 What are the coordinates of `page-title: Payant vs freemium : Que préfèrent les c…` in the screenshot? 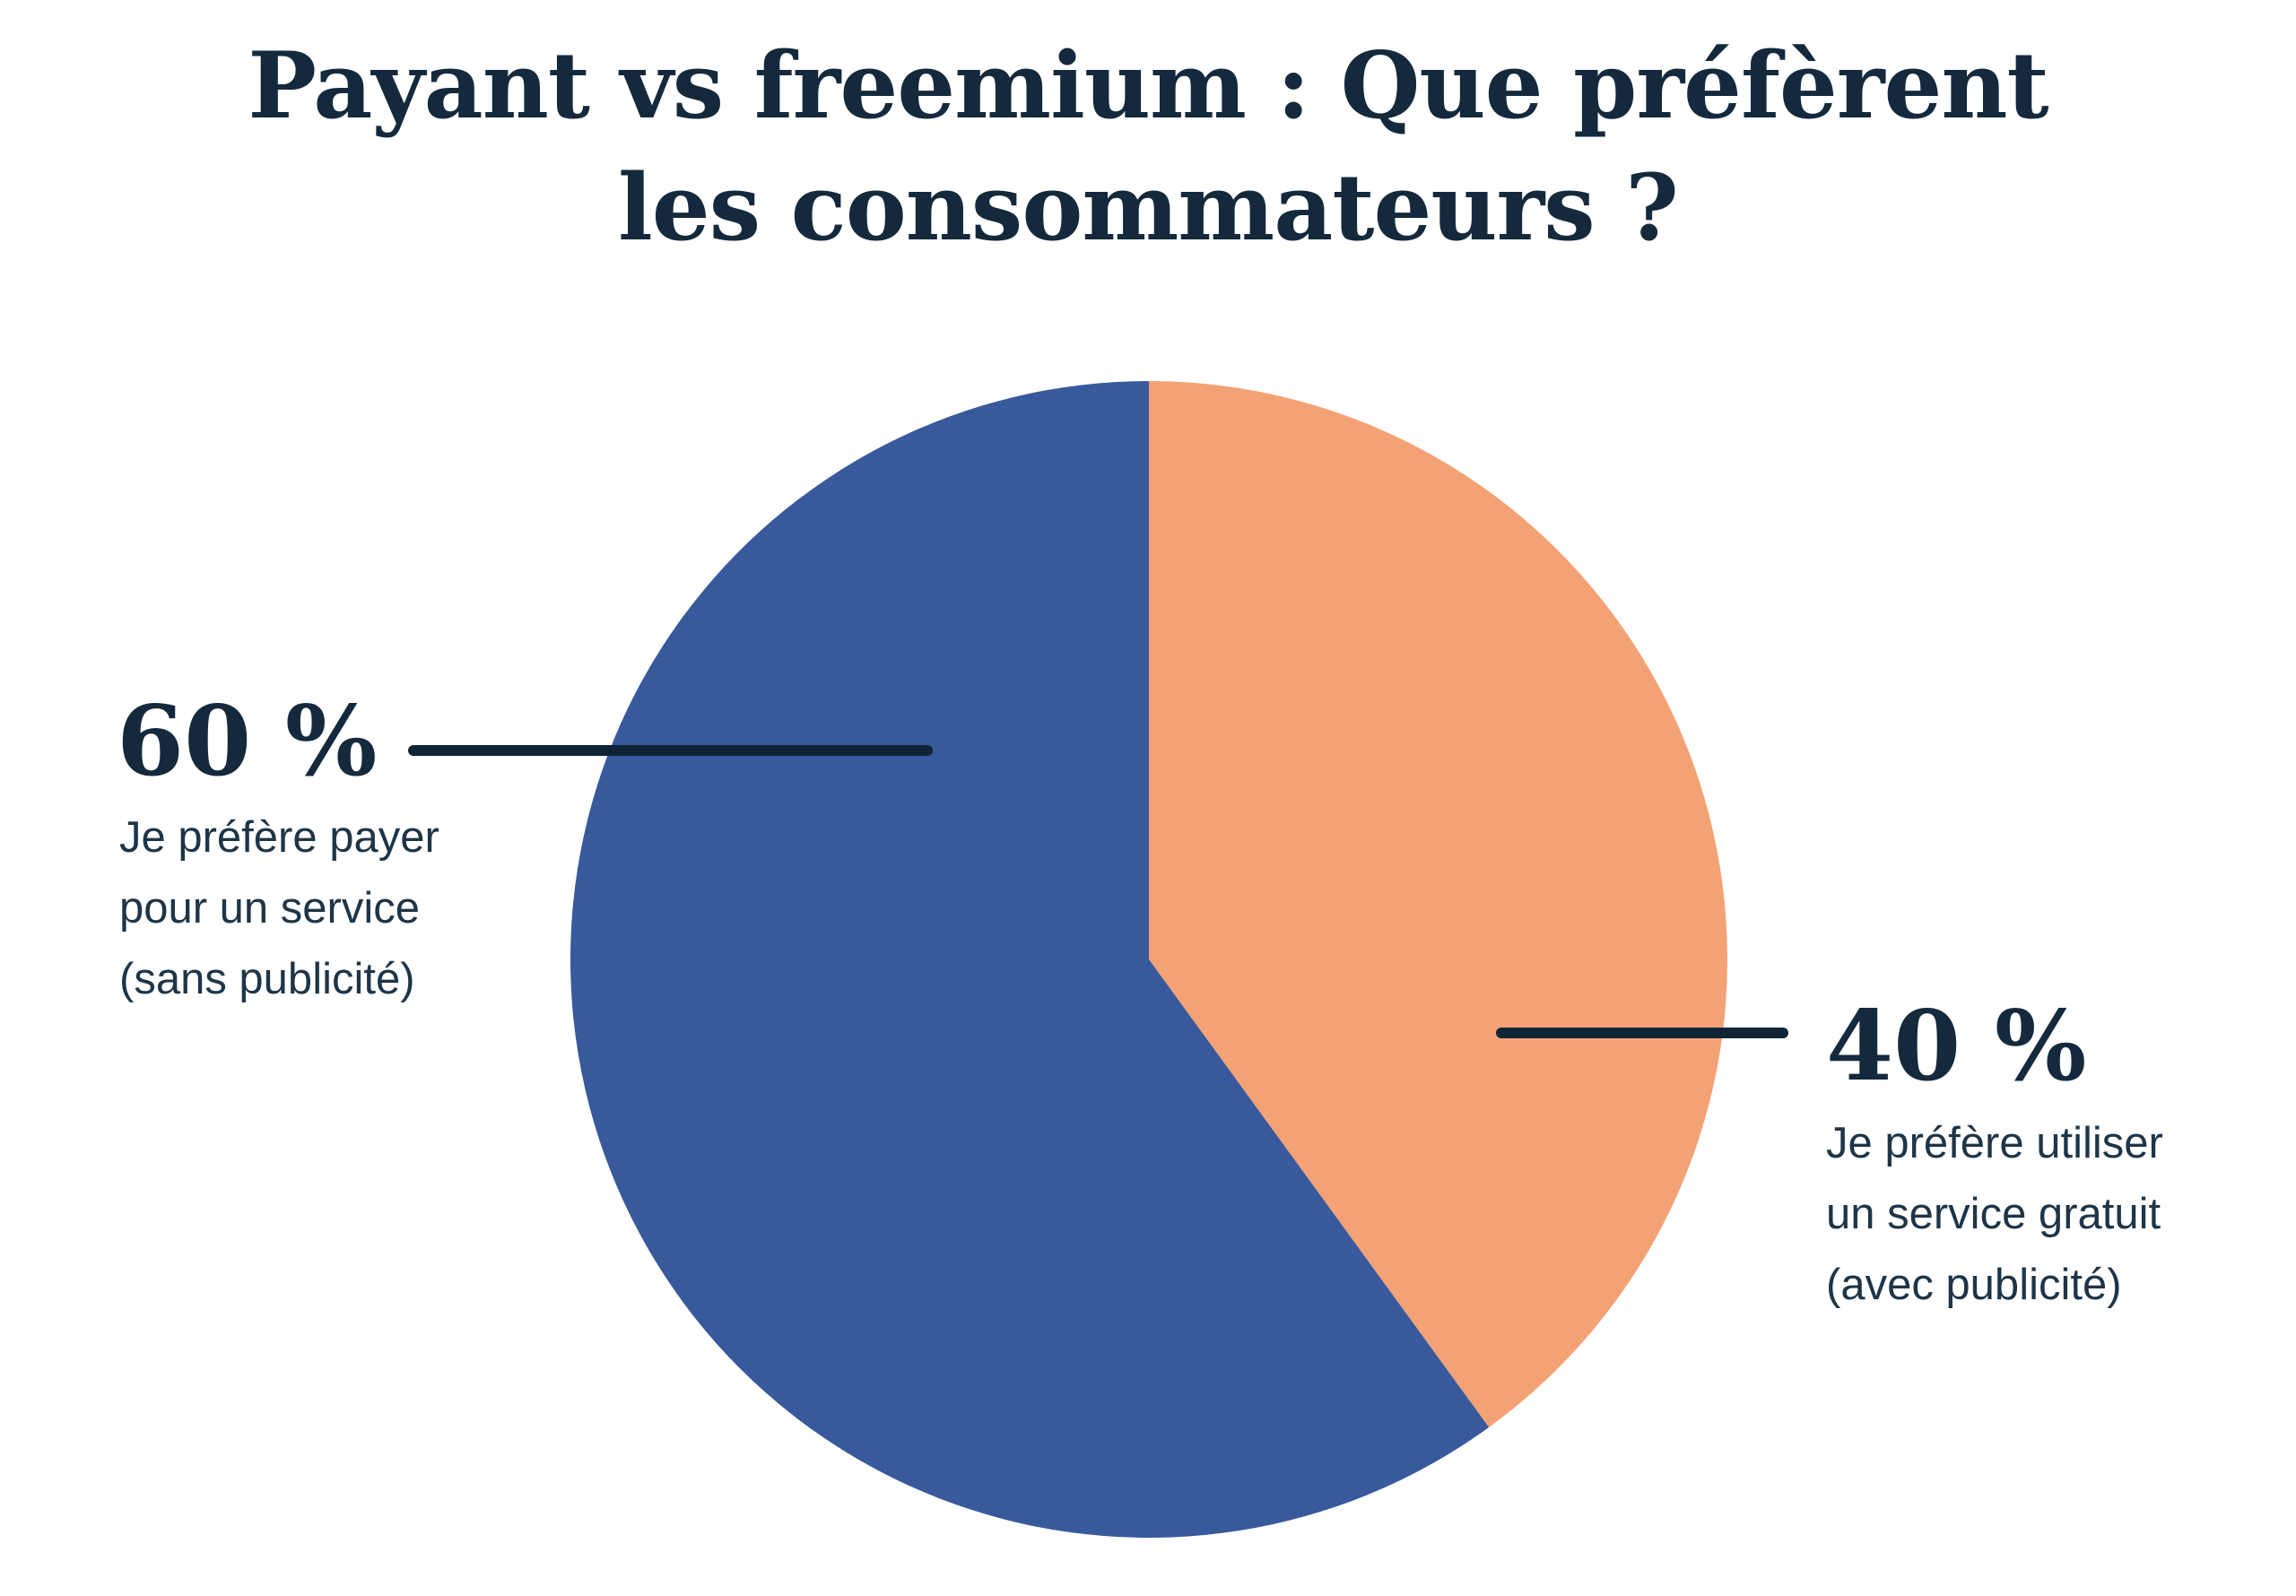 It's located at (1148, 147).